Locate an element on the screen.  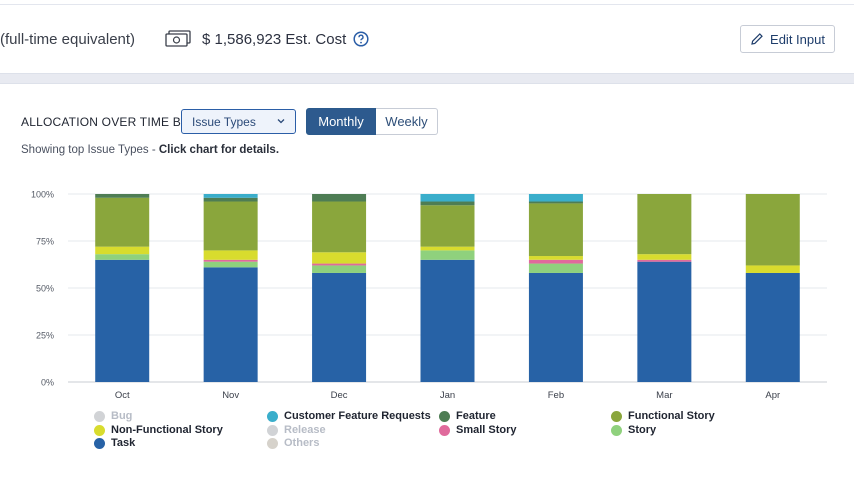
legend-item-feature: Feature is located at coordinates (467, 416).